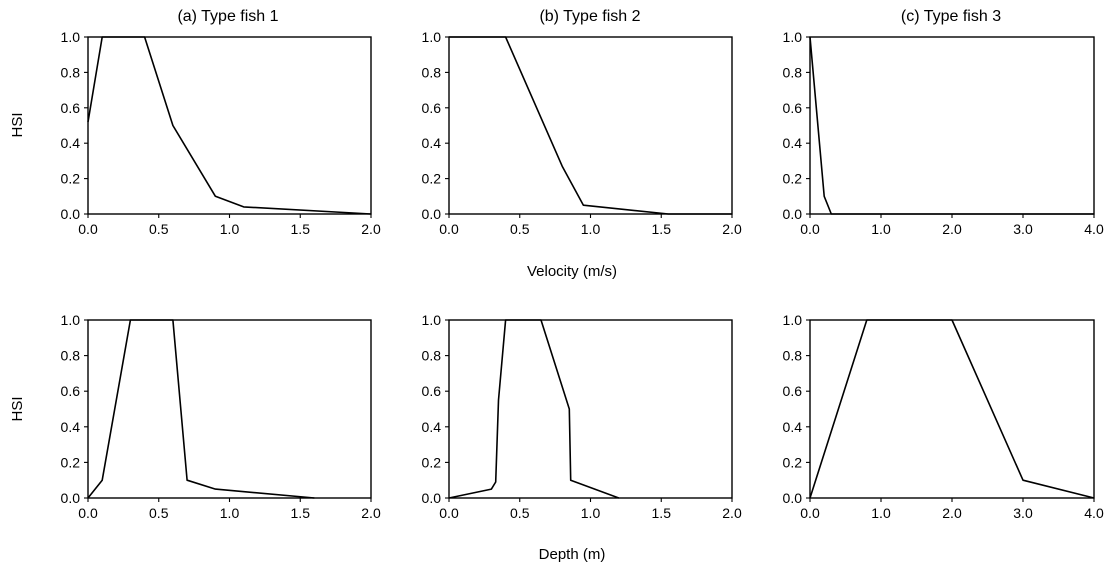 This screenshot has height=570, width=1113. What do you see at coordinates (951, 16) in the screenshot?
I see `panel-title-c: (c) Type fish 3` at bounding box center [951, 16].